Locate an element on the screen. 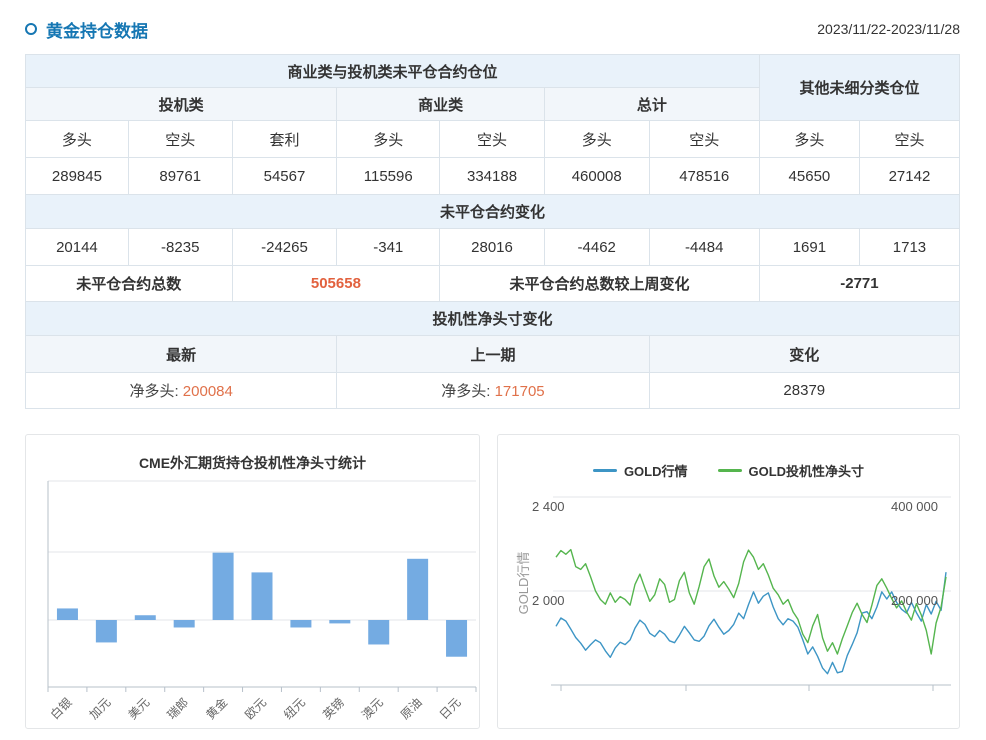 The width and height of the screenshot is (986, 740). net-header-latest: 最新 is located at coordinates (181, 354).